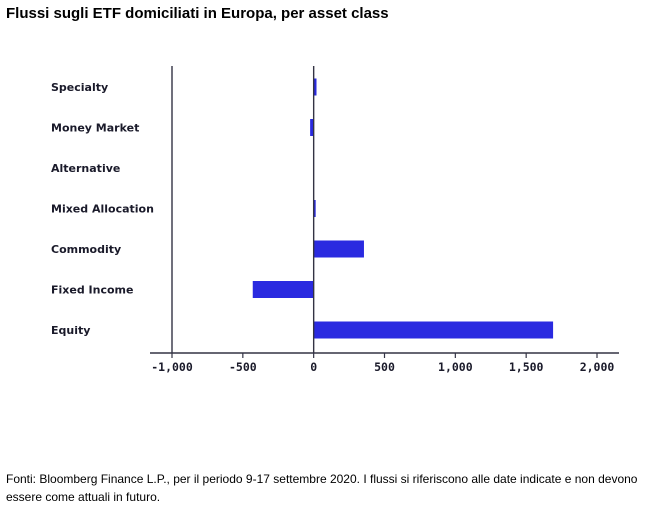 The height and width of the screenshot is (508, 659). I want to click on category-label-specialty: Specialty, so click(79, 87).